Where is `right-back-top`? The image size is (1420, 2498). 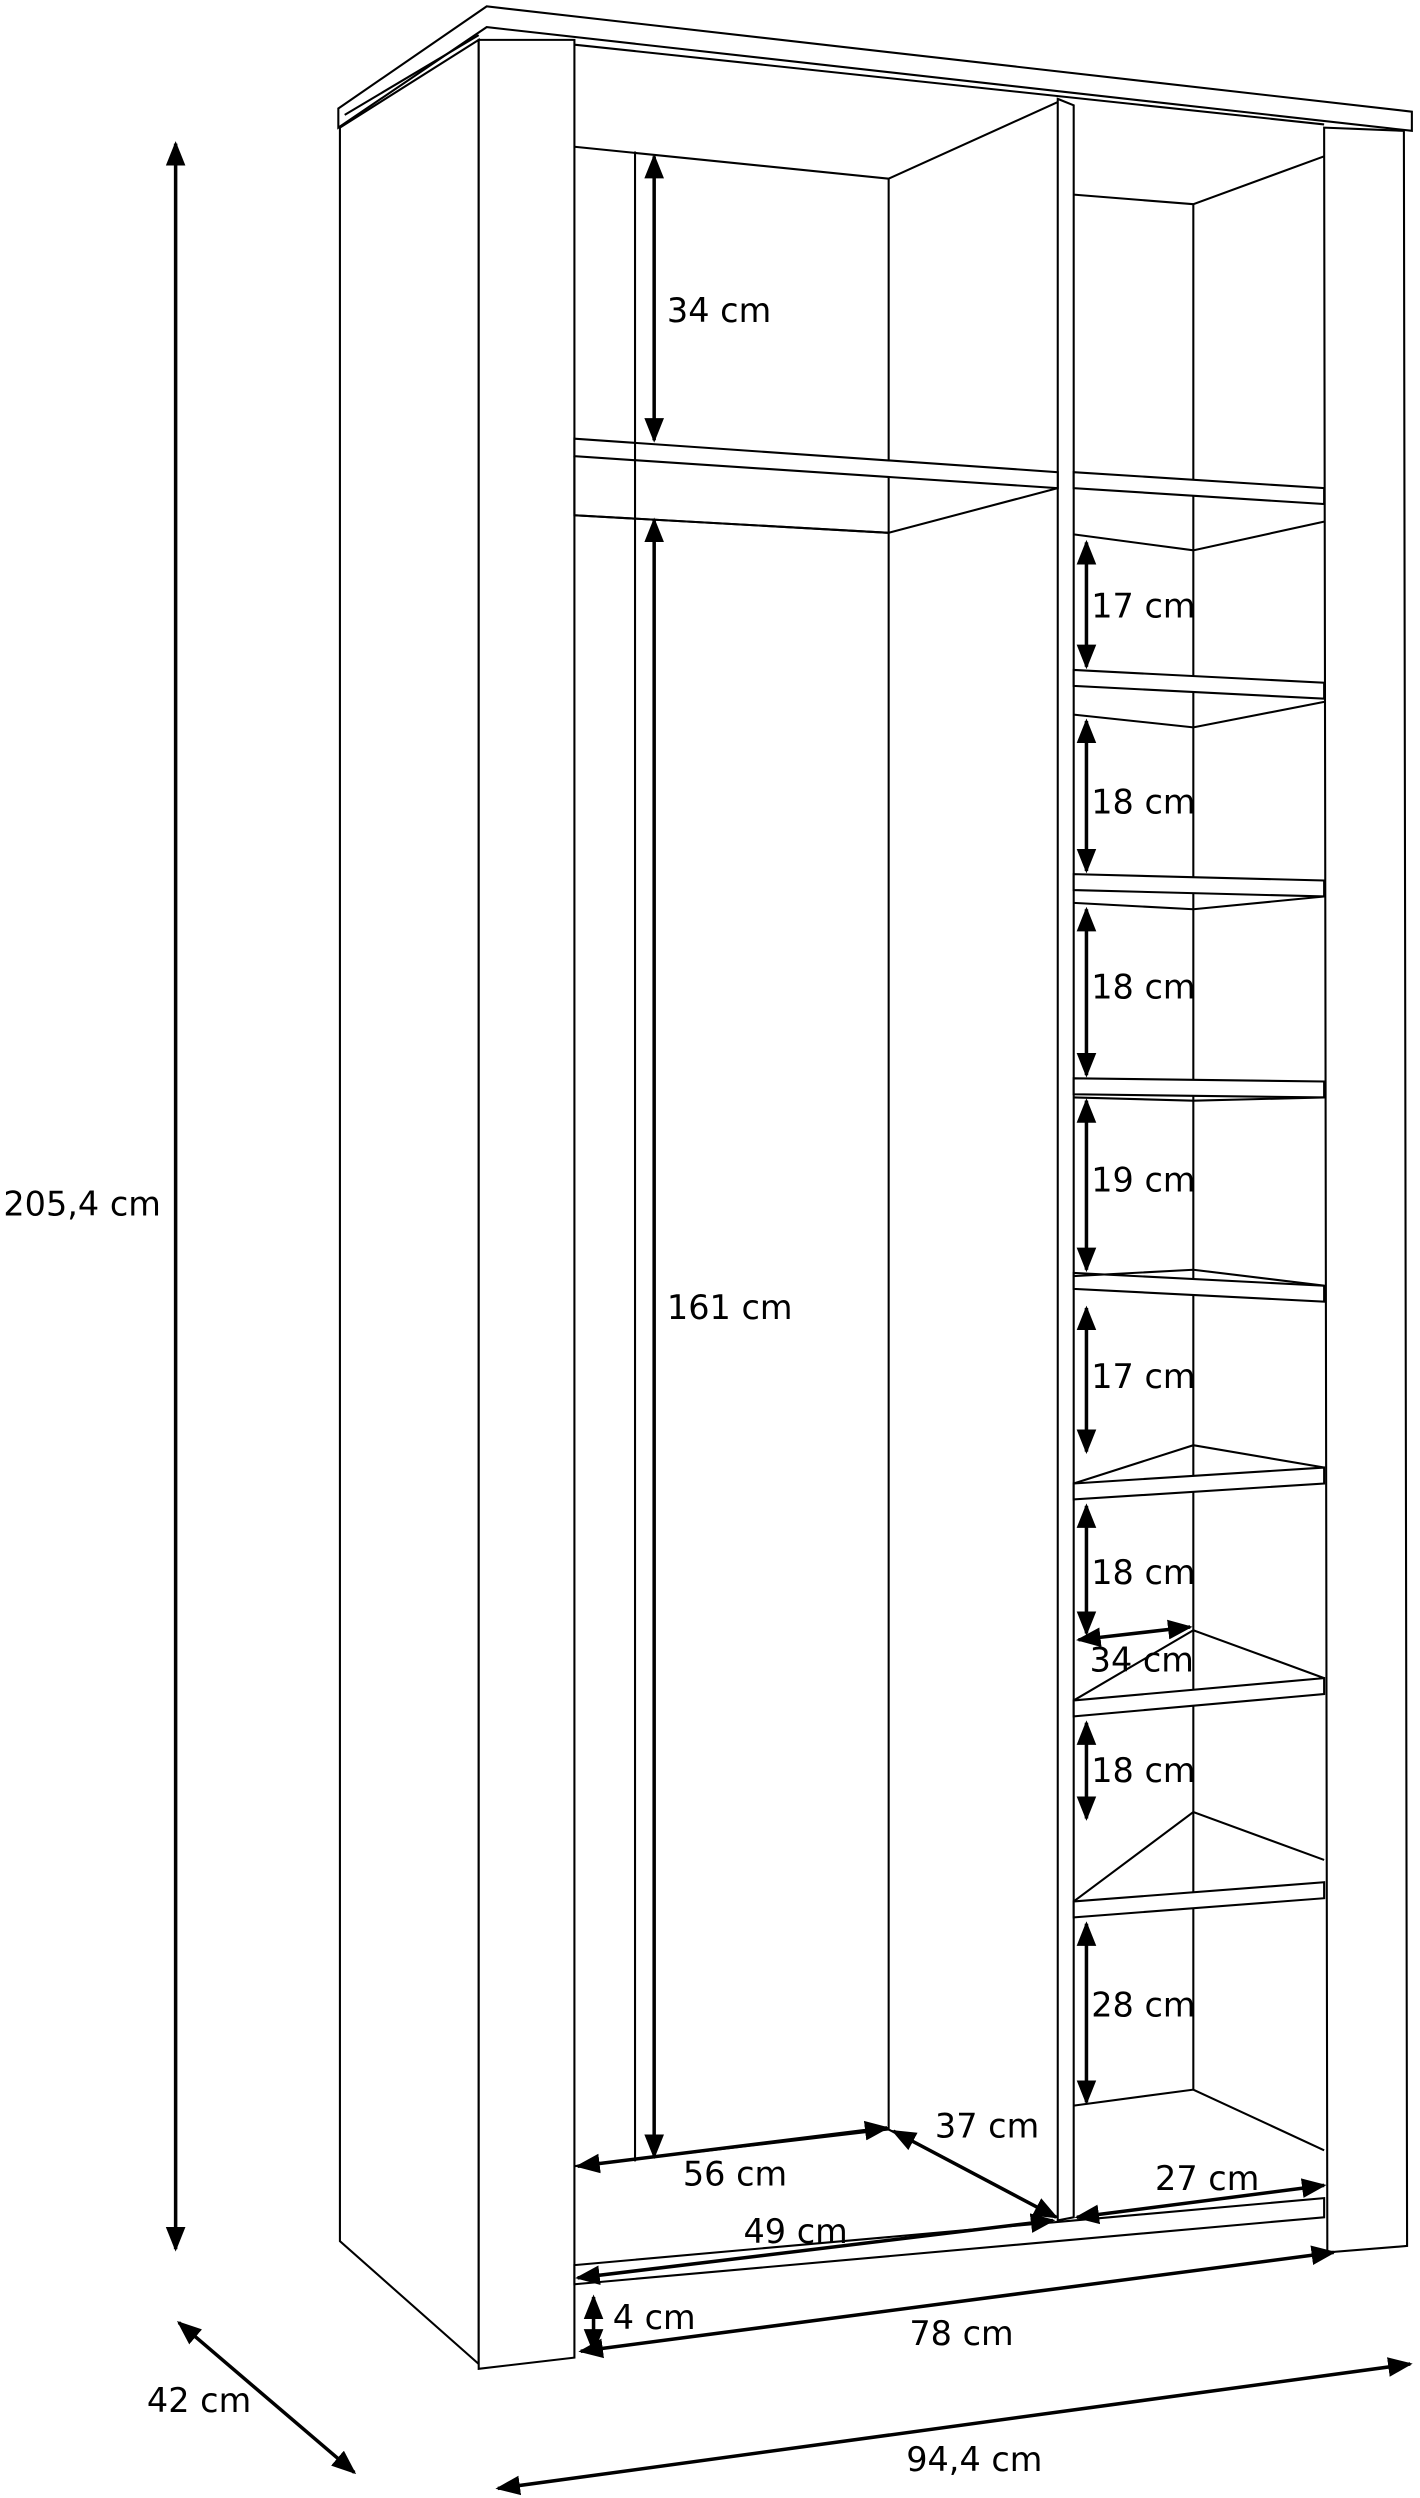 right-back-top is located at coordinates (1199, 180).